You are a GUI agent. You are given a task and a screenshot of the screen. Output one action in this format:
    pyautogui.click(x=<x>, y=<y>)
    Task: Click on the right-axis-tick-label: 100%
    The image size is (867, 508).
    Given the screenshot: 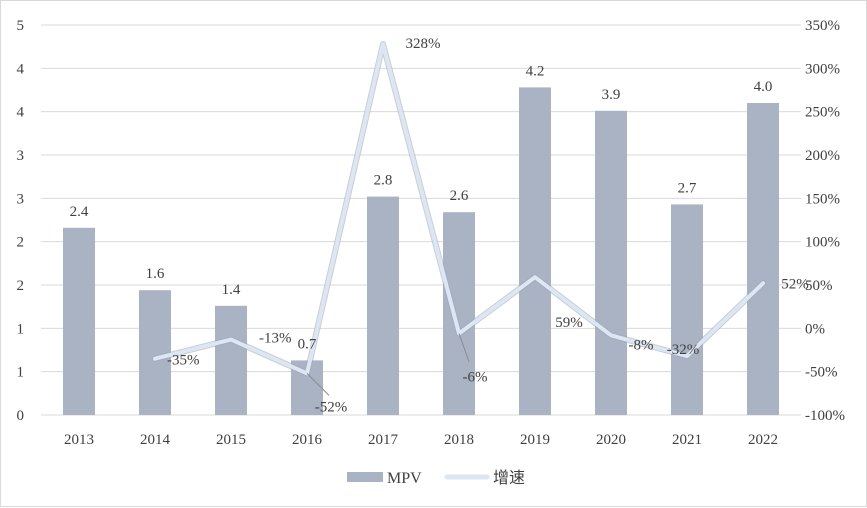 What is the action you would take?
    pyautogui.click(x=822, y=243)
    